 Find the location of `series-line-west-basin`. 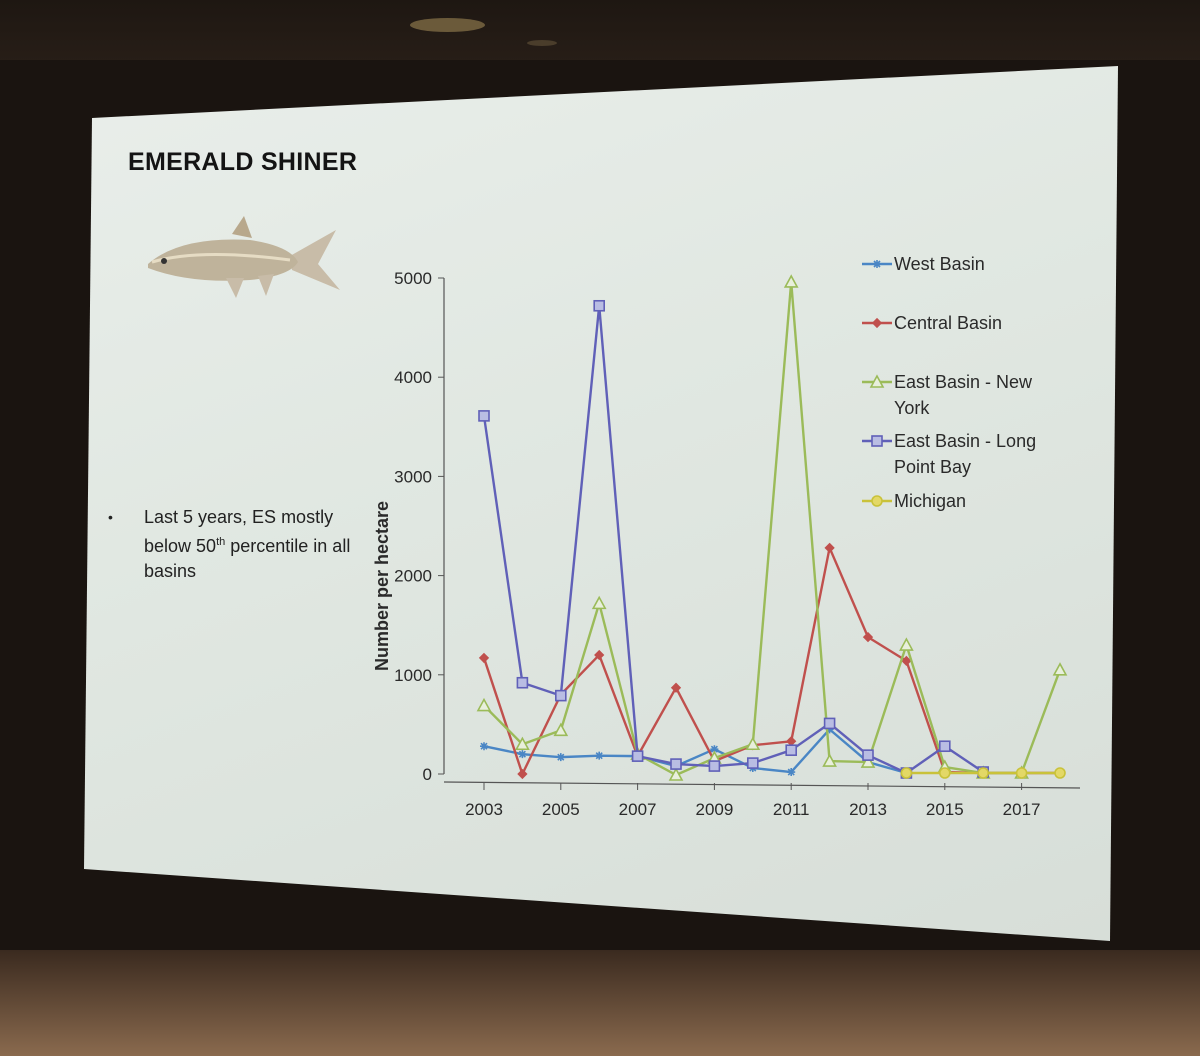

series-line-west-basin is located at coordinates (695, 751).